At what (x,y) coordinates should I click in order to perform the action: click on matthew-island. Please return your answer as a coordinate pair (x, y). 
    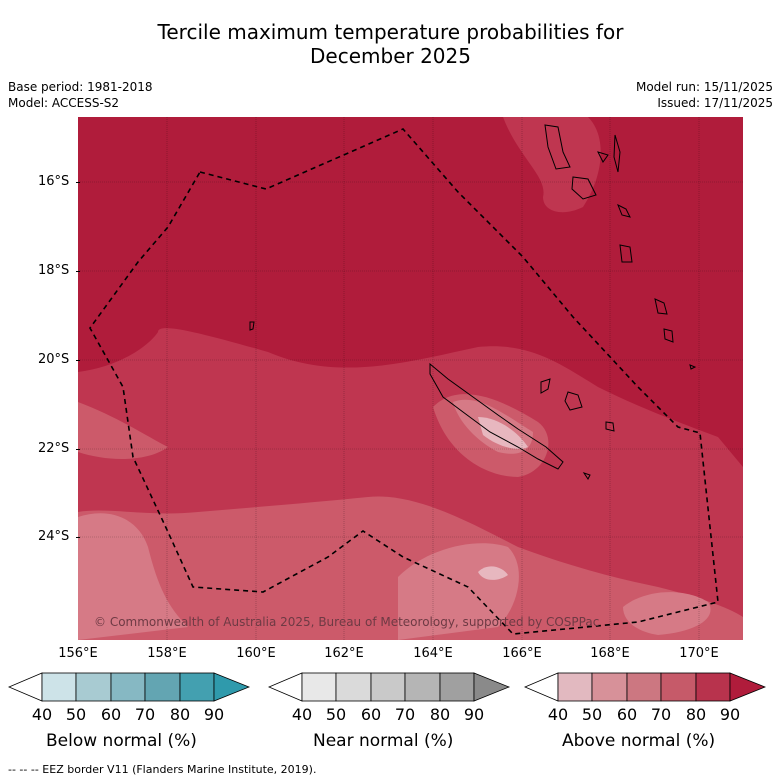
    Looking at the image, I should click on (693, 367).